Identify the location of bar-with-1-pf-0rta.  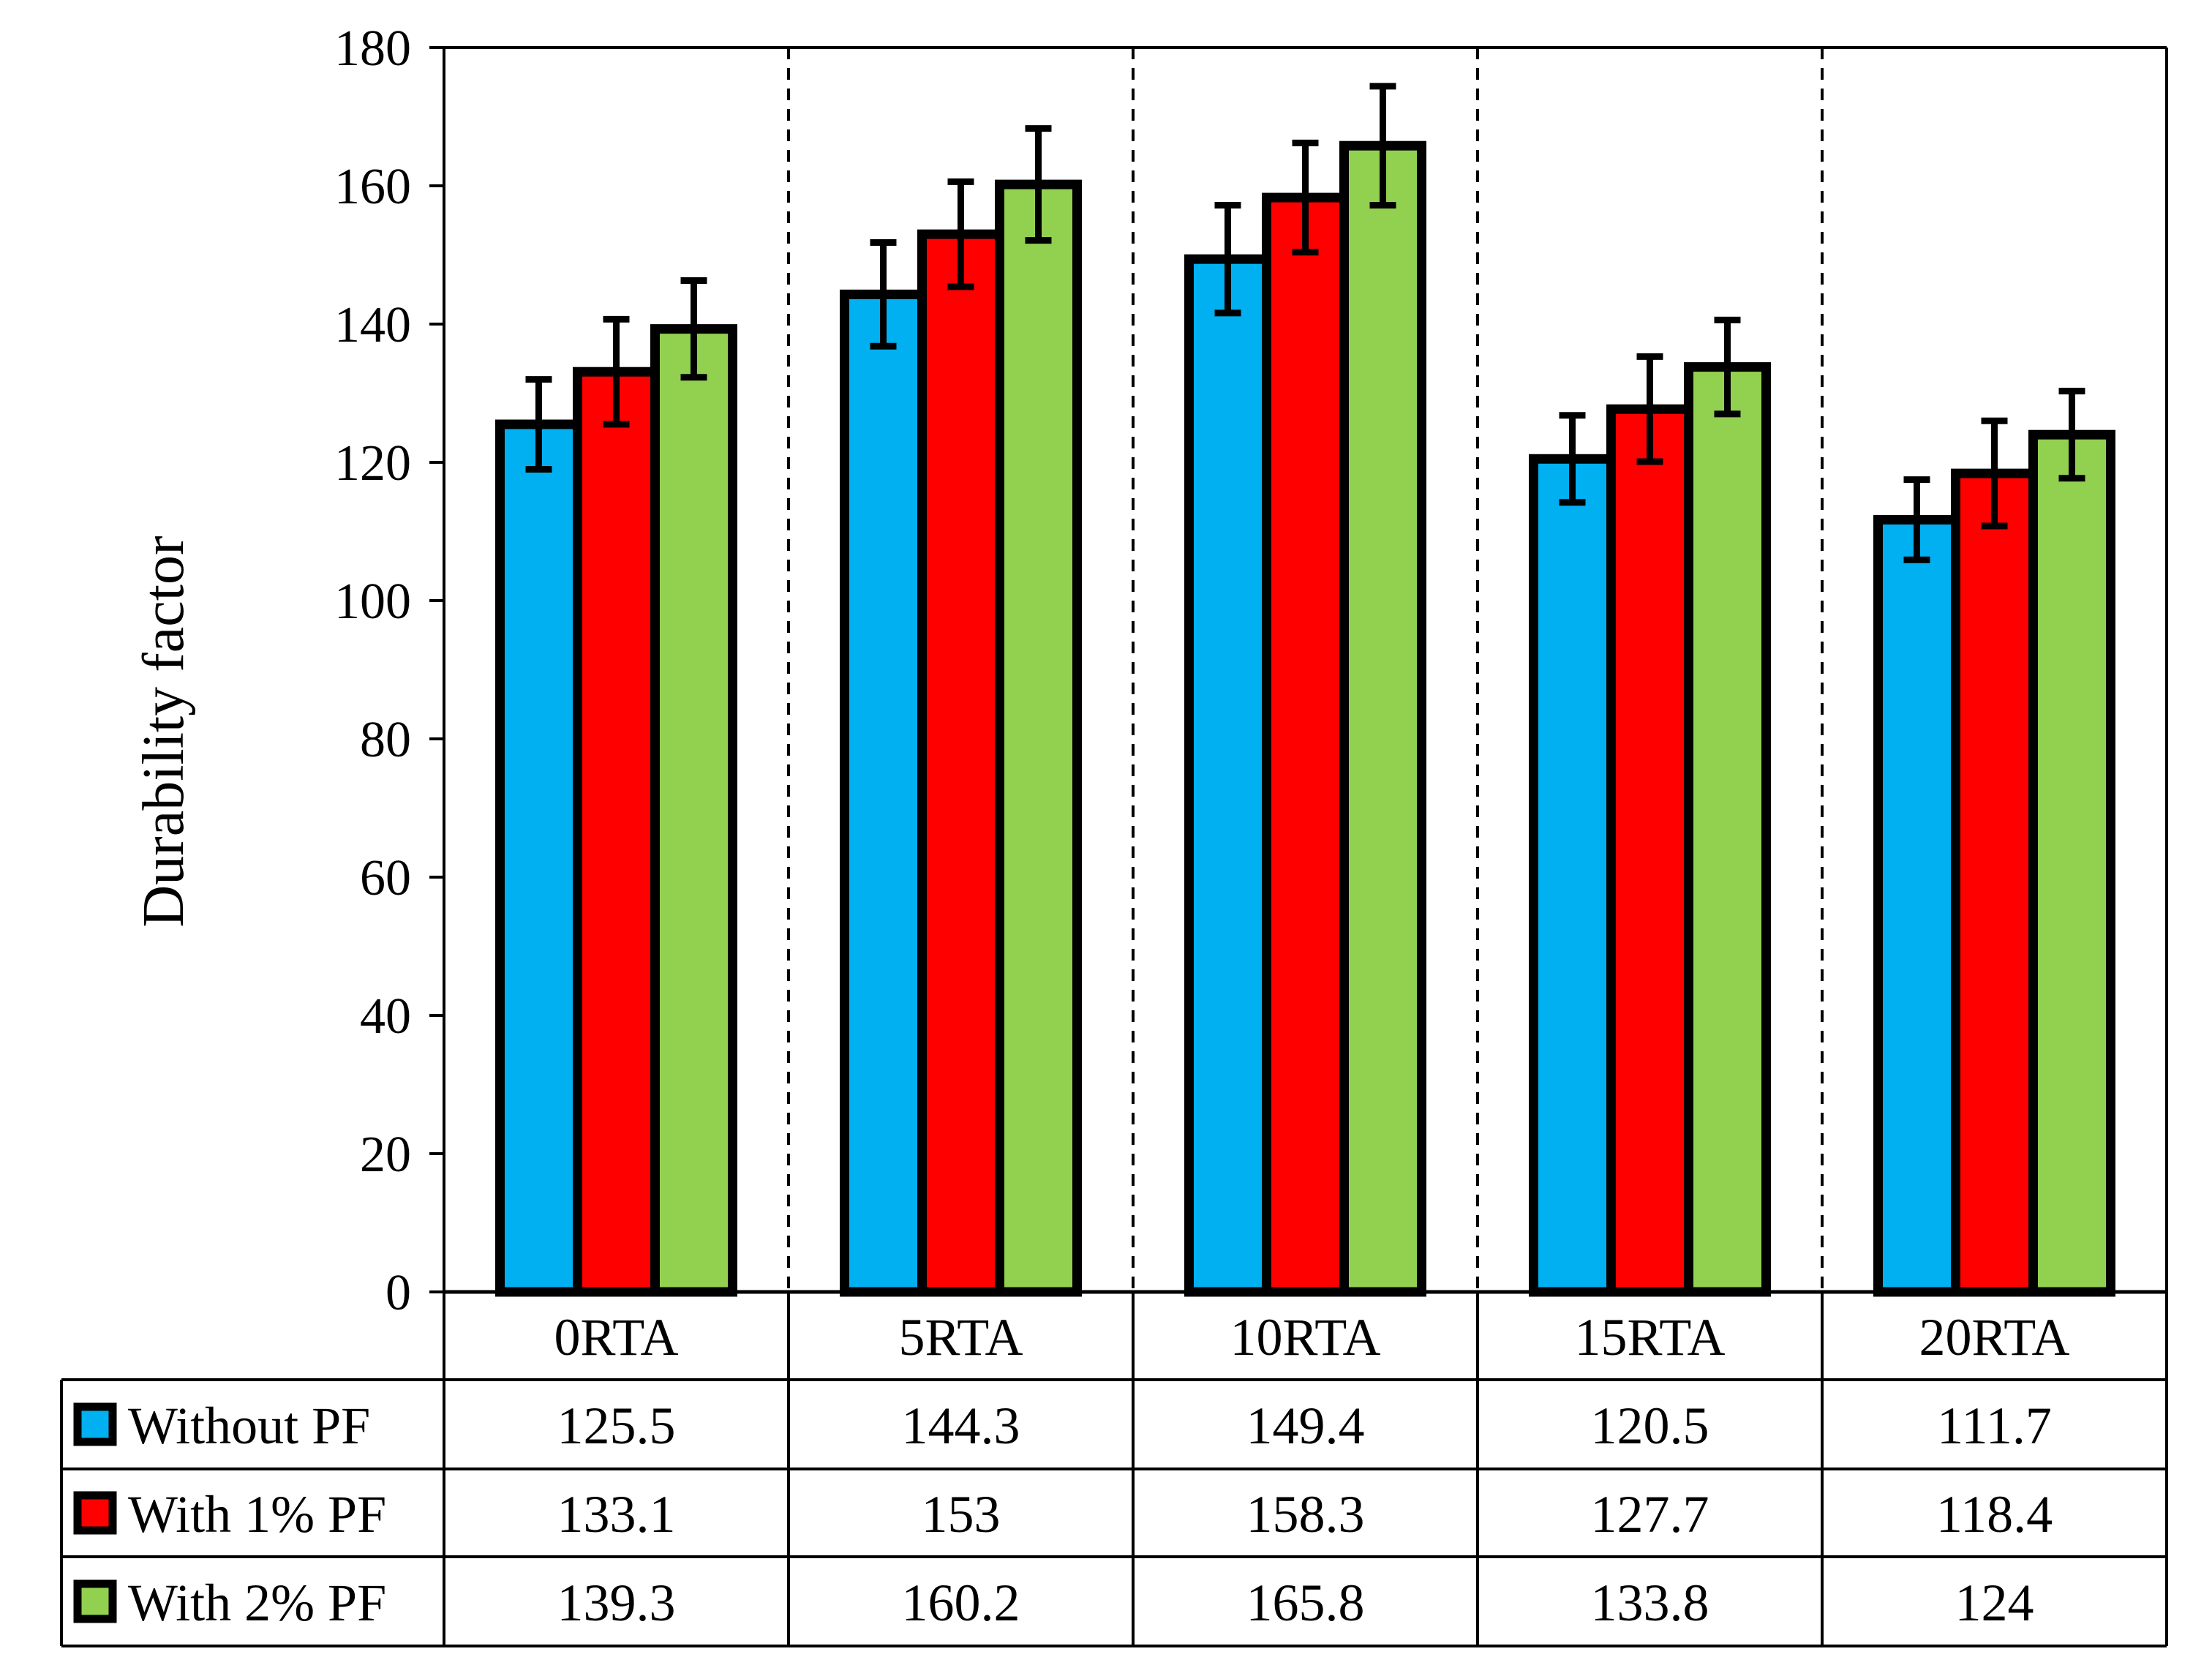
(616, 832).